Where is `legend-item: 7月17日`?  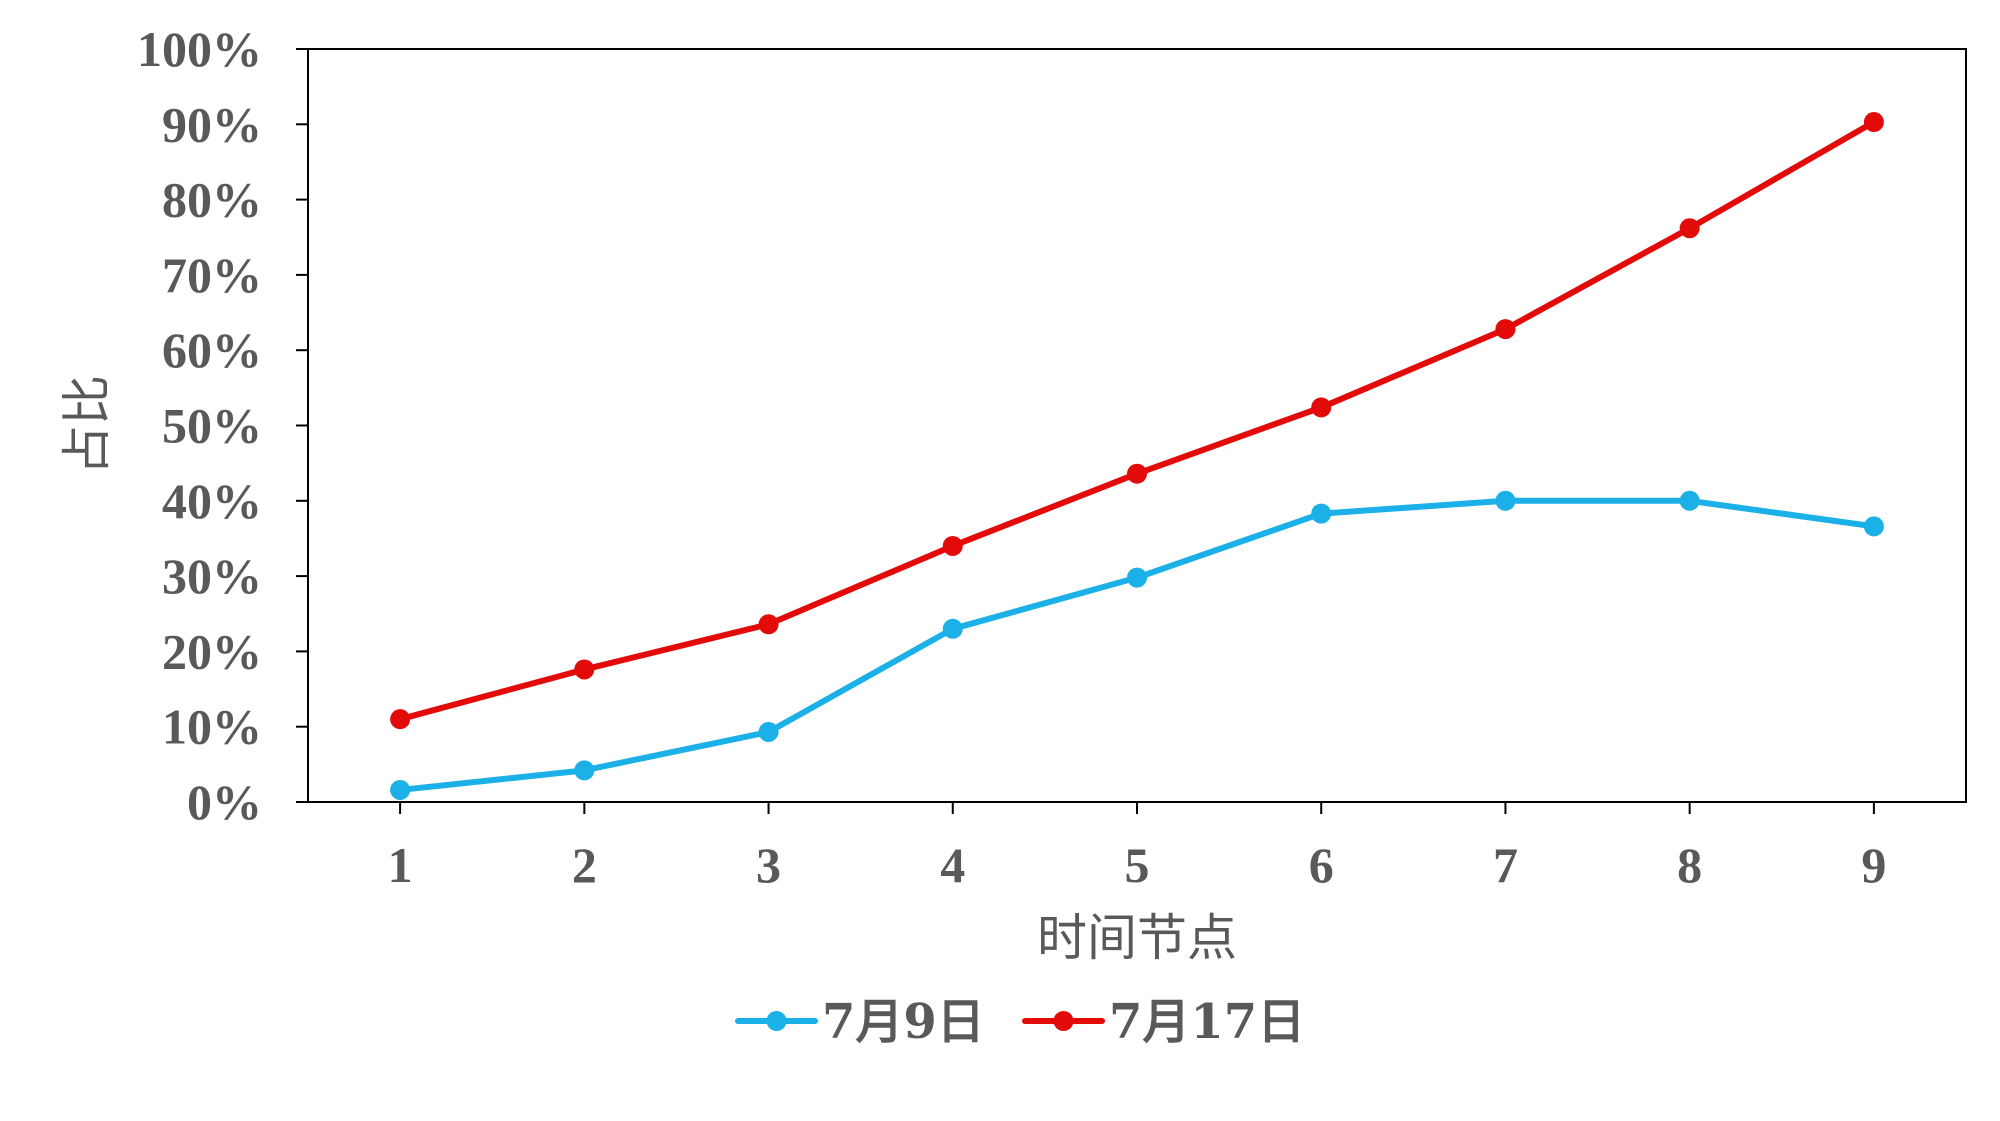 legend-item: 7月17日 is located at coordinates (1163, 1022).